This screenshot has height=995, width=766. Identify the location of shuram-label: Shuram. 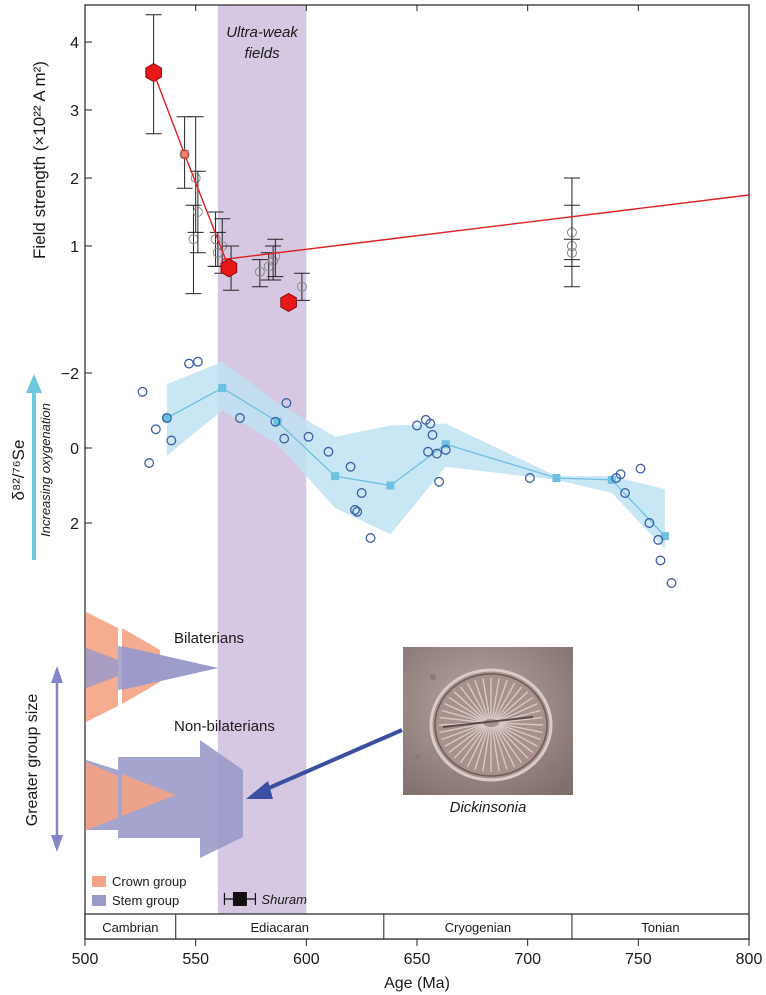
(284, 899).